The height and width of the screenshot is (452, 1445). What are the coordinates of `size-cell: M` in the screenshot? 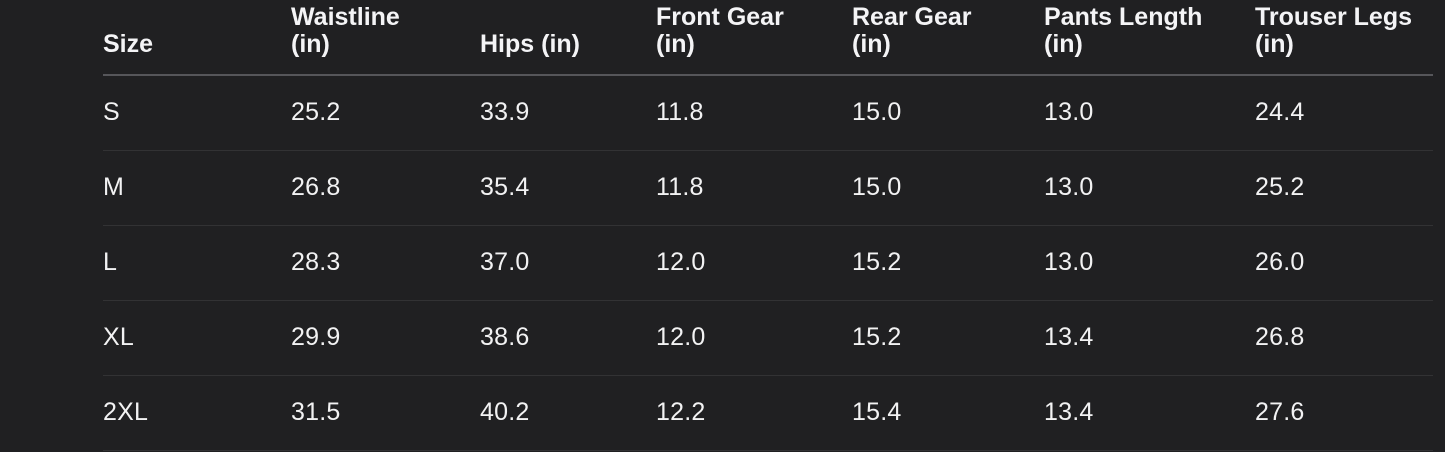 It's located at (197, 188).